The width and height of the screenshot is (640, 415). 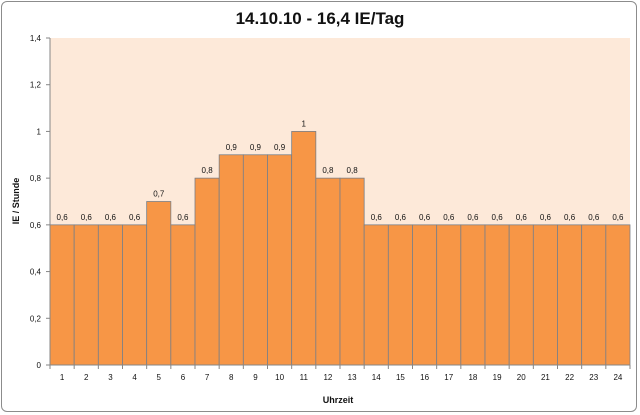 I want to click on data-label-hour-4: 0,6, so click(x=135, y=217).